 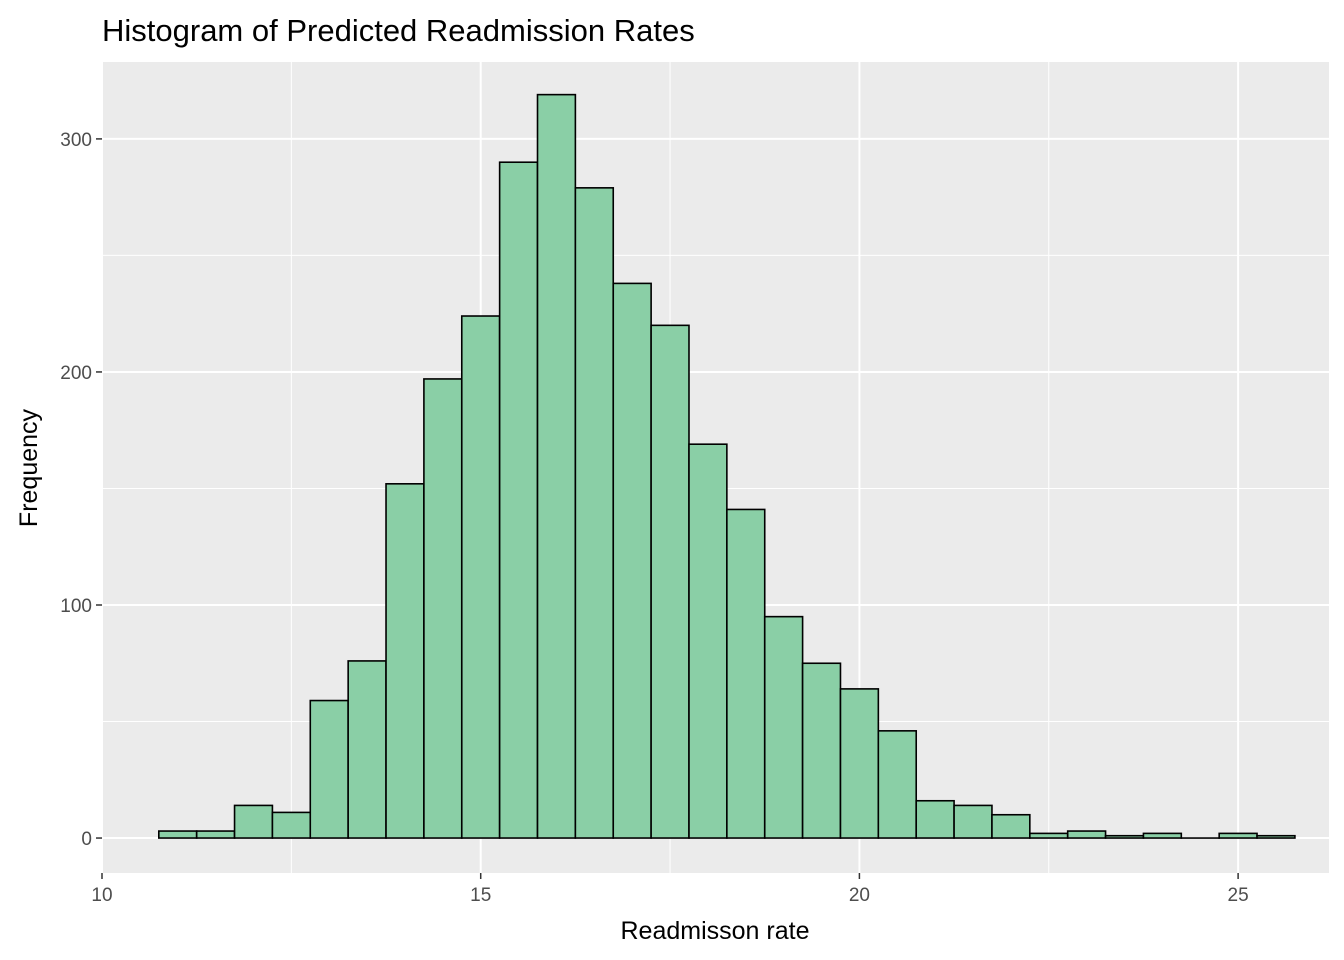 I want to click on y-tick-label: 0, so click(x=86, y=839).